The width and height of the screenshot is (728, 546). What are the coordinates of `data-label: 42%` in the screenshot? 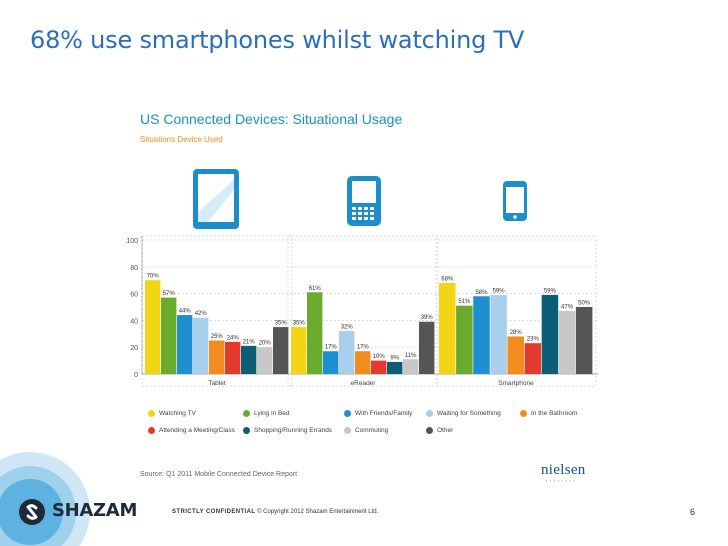 It's located at (201, 314).